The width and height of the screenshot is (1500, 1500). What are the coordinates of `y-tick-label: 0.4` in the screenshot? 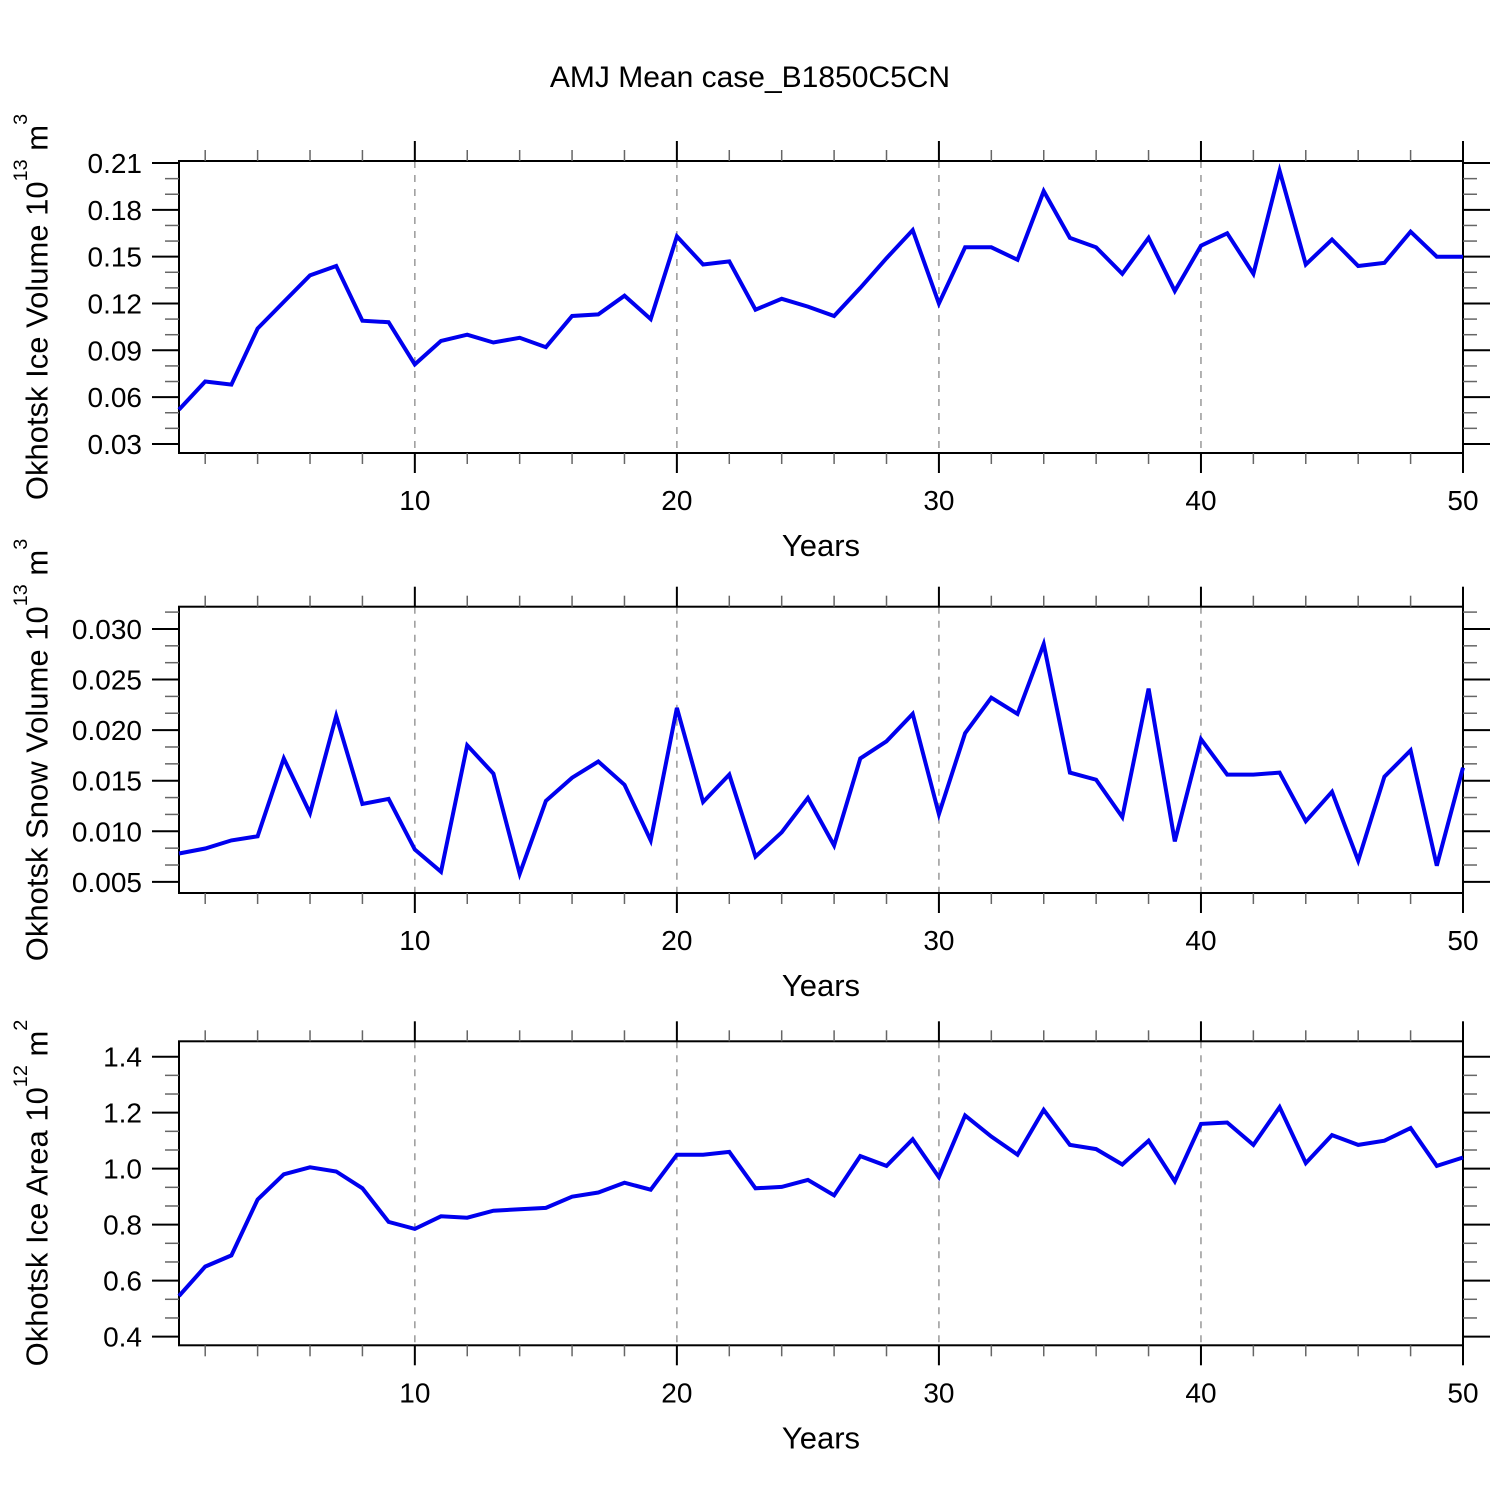 It's located at (122, 1337).